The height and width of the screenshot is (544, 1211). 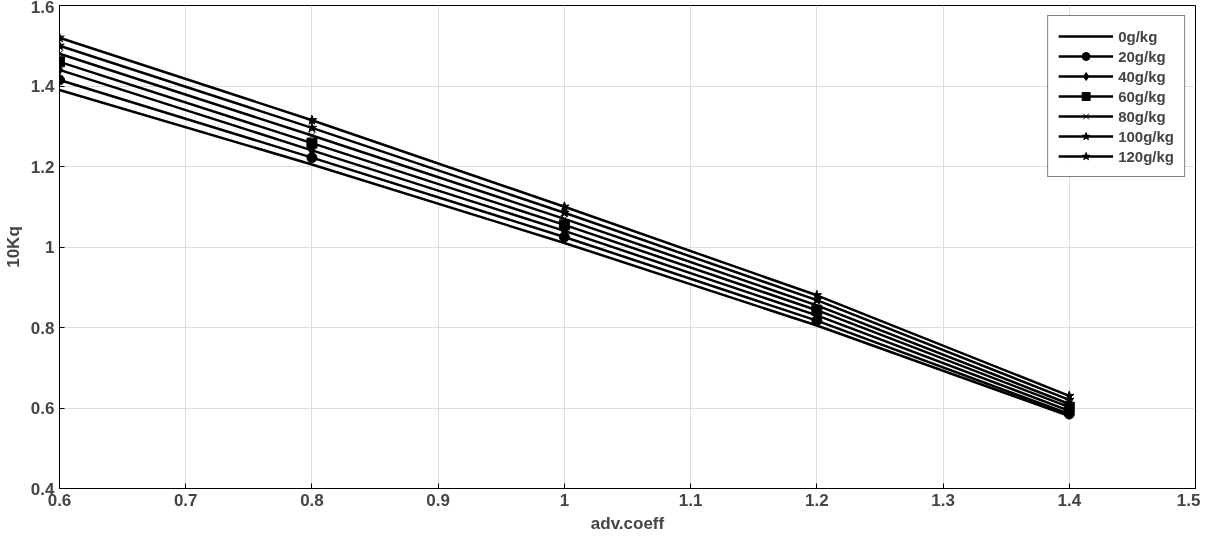 I want to click on legend-label: 60g/kg, so click(x=1142, y=96).